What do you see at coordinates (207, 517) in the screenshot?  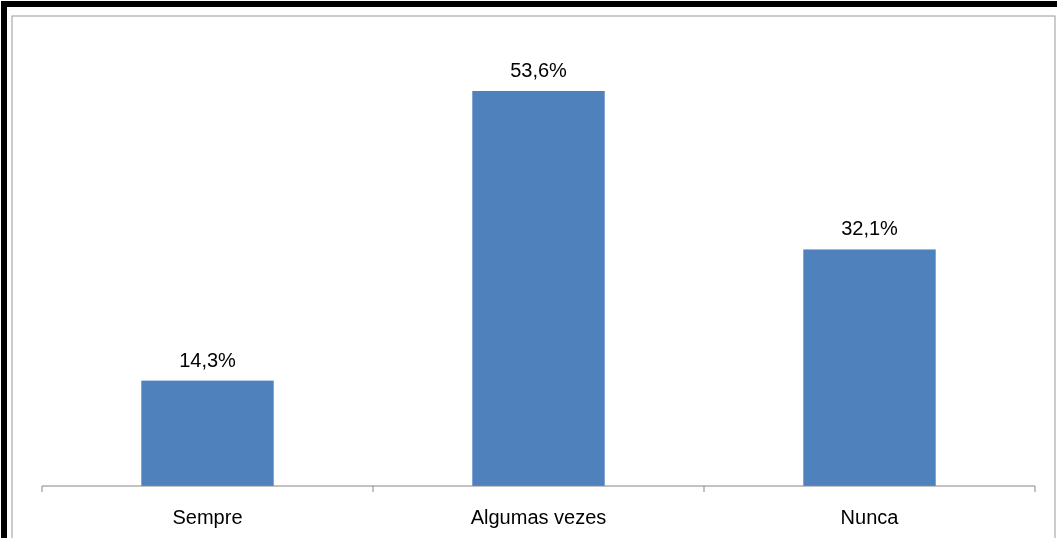 I see `x-tick-label: Sempre` at bounding box center [207, 517].